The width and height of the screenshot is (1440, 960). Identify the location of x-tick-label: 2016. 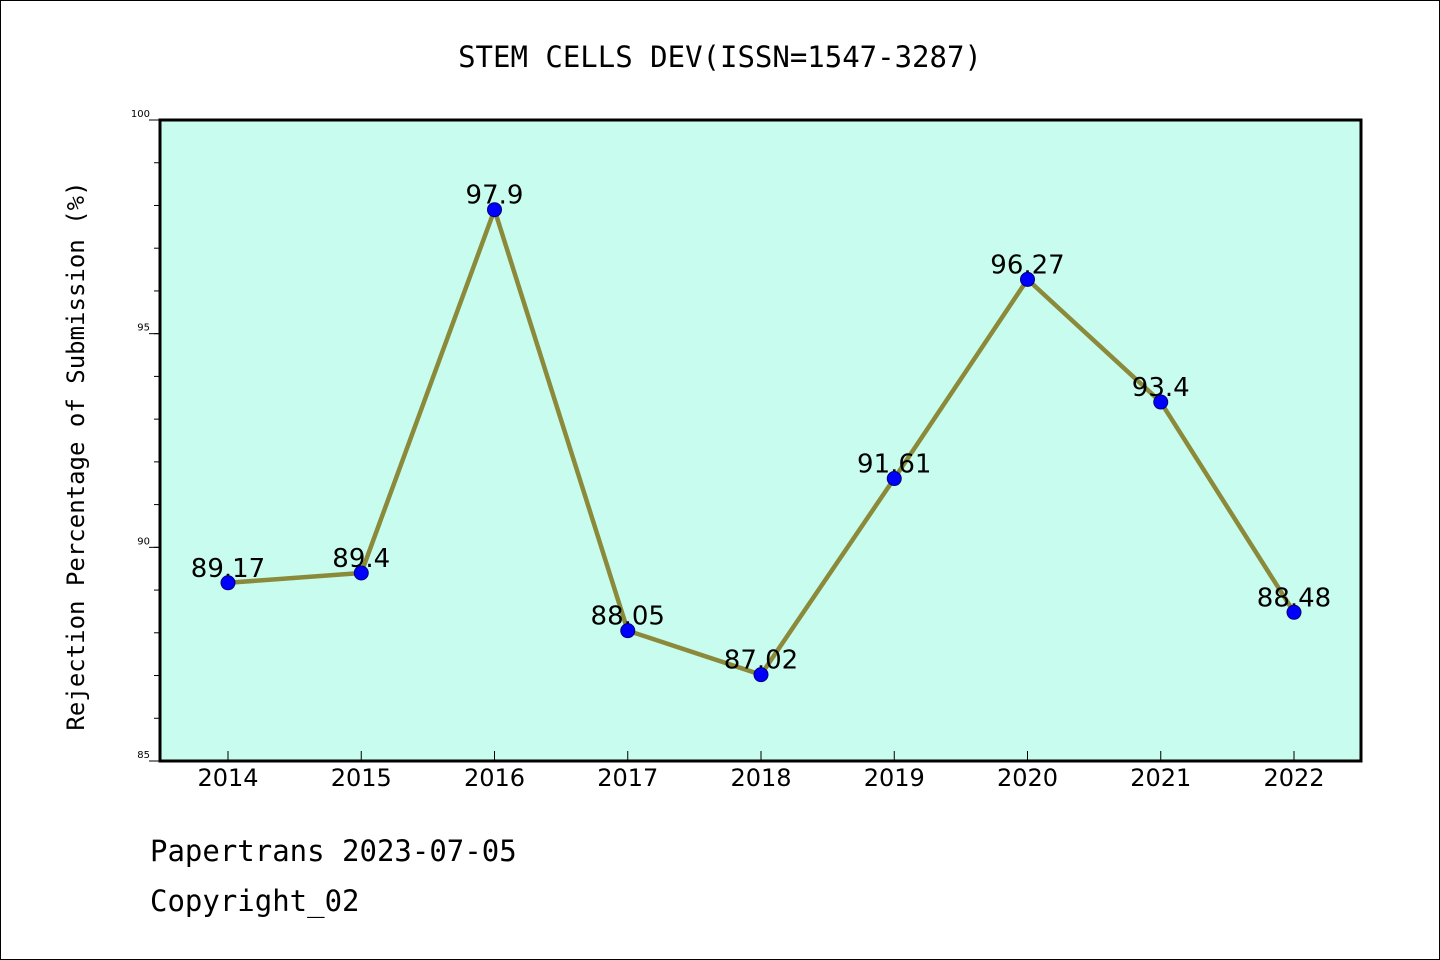
(494, 778).